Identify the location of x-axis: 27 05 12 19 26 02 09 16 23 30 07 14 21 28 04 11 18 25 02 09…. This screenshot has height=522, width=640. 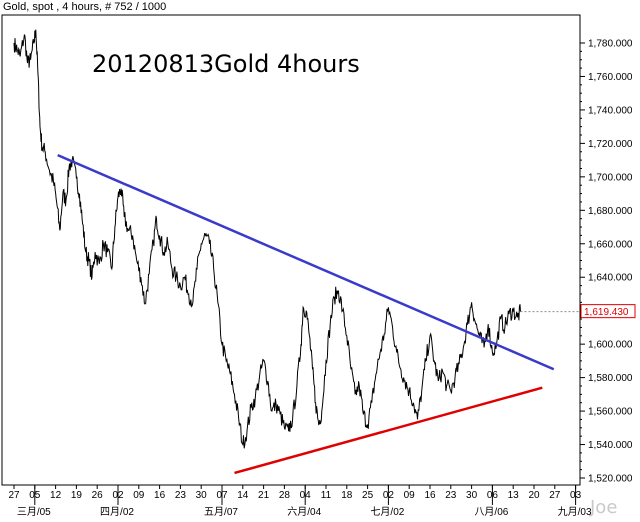
(300, 501).